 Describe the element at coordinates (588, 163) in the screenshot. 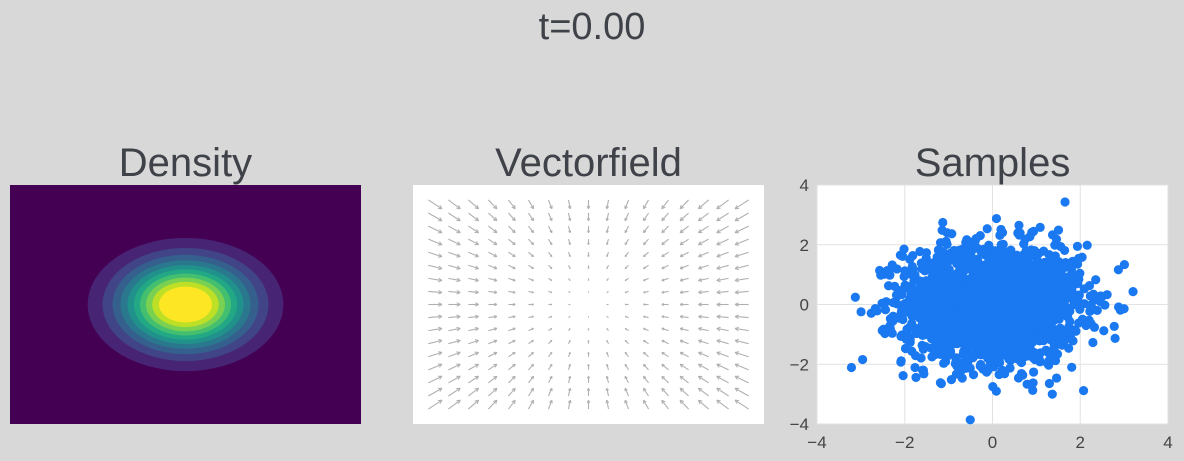

I see `vectorfield-title: Vectorfield` at that location.